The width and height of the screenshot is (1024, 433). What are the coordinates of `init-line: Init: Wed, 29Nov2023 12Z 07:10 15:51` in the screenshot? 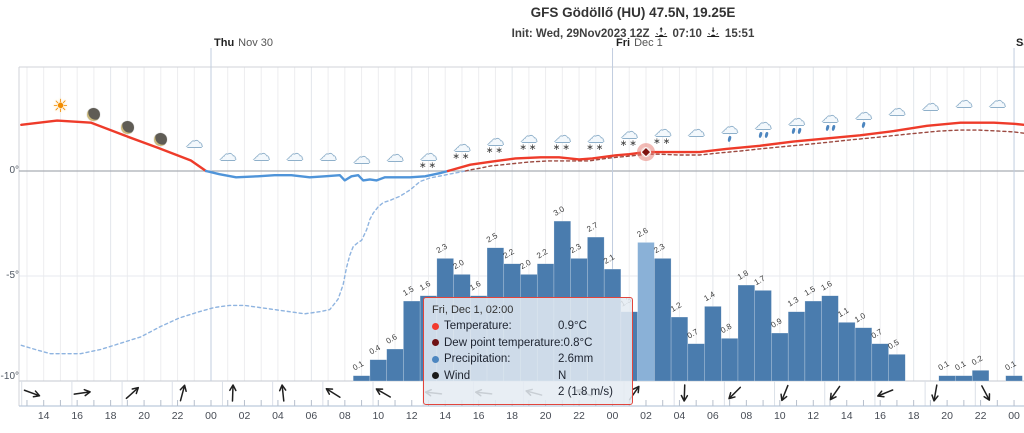 It's located at (633, 34).